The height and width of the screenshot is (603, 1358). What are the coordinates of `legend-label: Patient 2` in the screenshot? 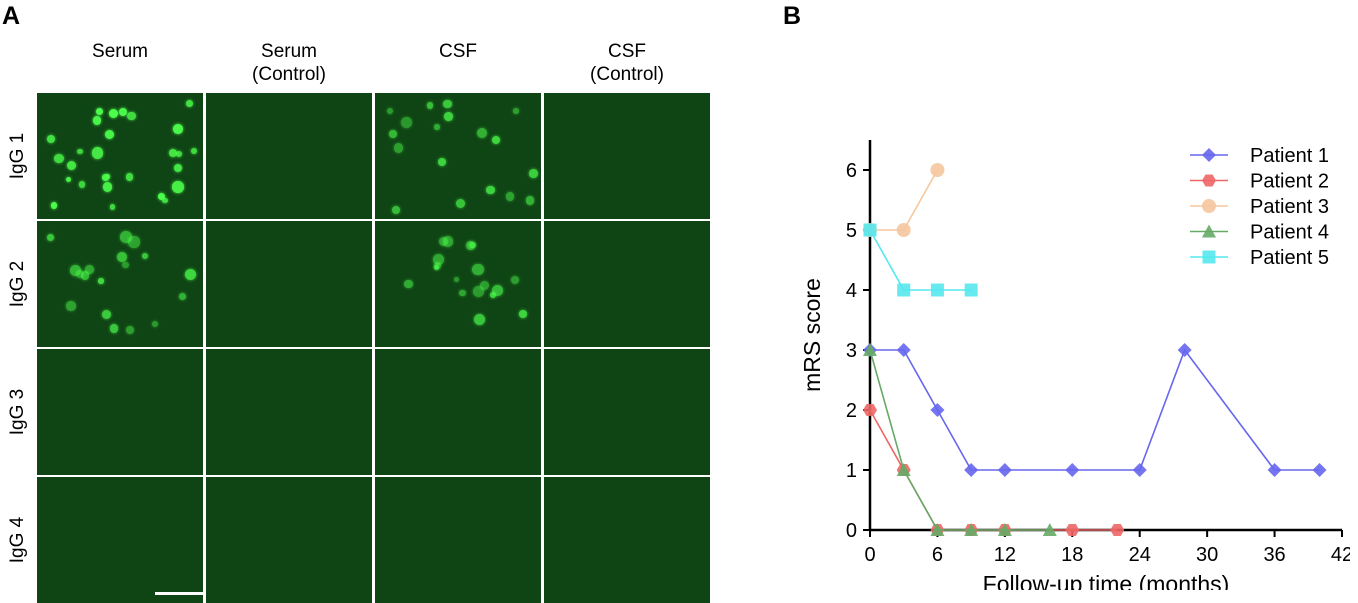 It's located at (1289, 182).